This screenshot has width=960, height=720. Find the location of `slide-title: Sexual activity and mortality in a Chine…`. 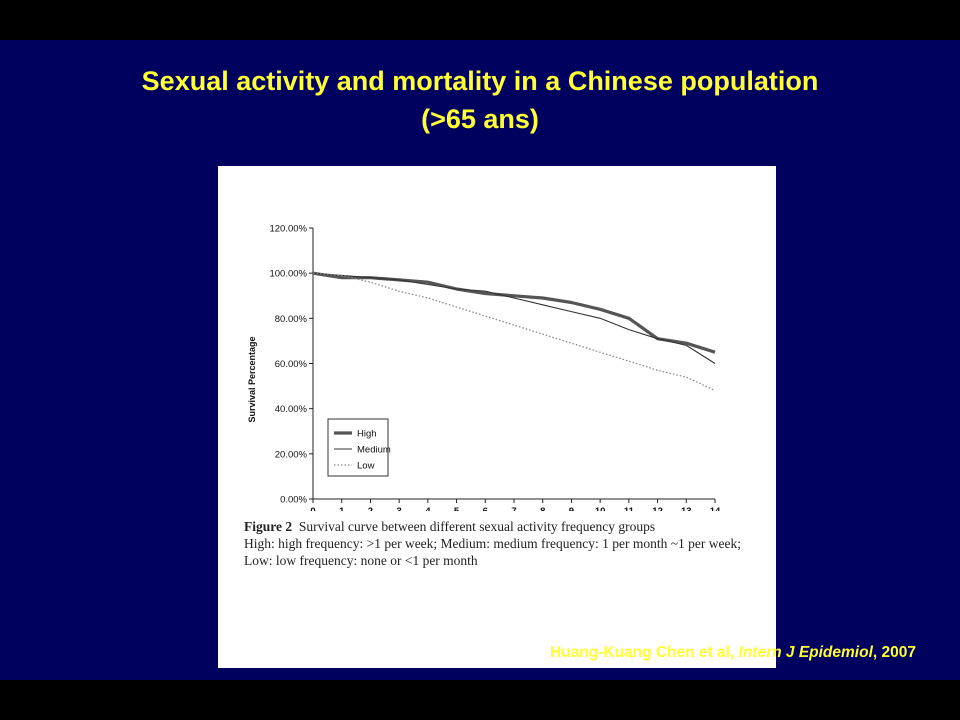

slide-title: Sexual activity and mortality in a Chine… is located at coordinates (480, 81).